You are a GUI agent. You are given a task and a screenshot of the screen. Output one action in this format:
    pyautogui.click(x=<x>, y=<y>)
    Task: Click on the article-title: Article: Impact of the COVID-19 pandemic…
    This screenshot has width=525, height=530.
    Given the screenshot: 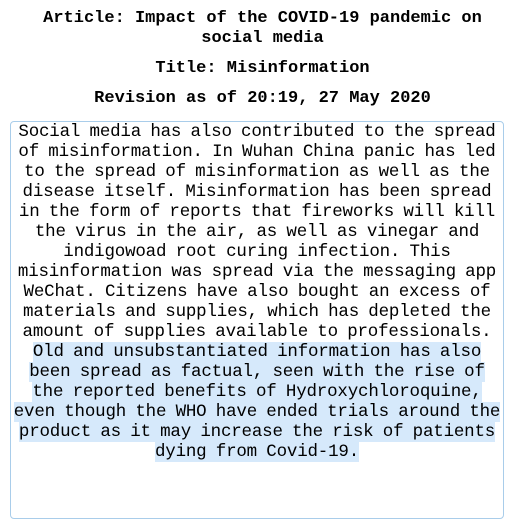 What is the action you would take?
    pyautogui.click(x=262, y=28)
    